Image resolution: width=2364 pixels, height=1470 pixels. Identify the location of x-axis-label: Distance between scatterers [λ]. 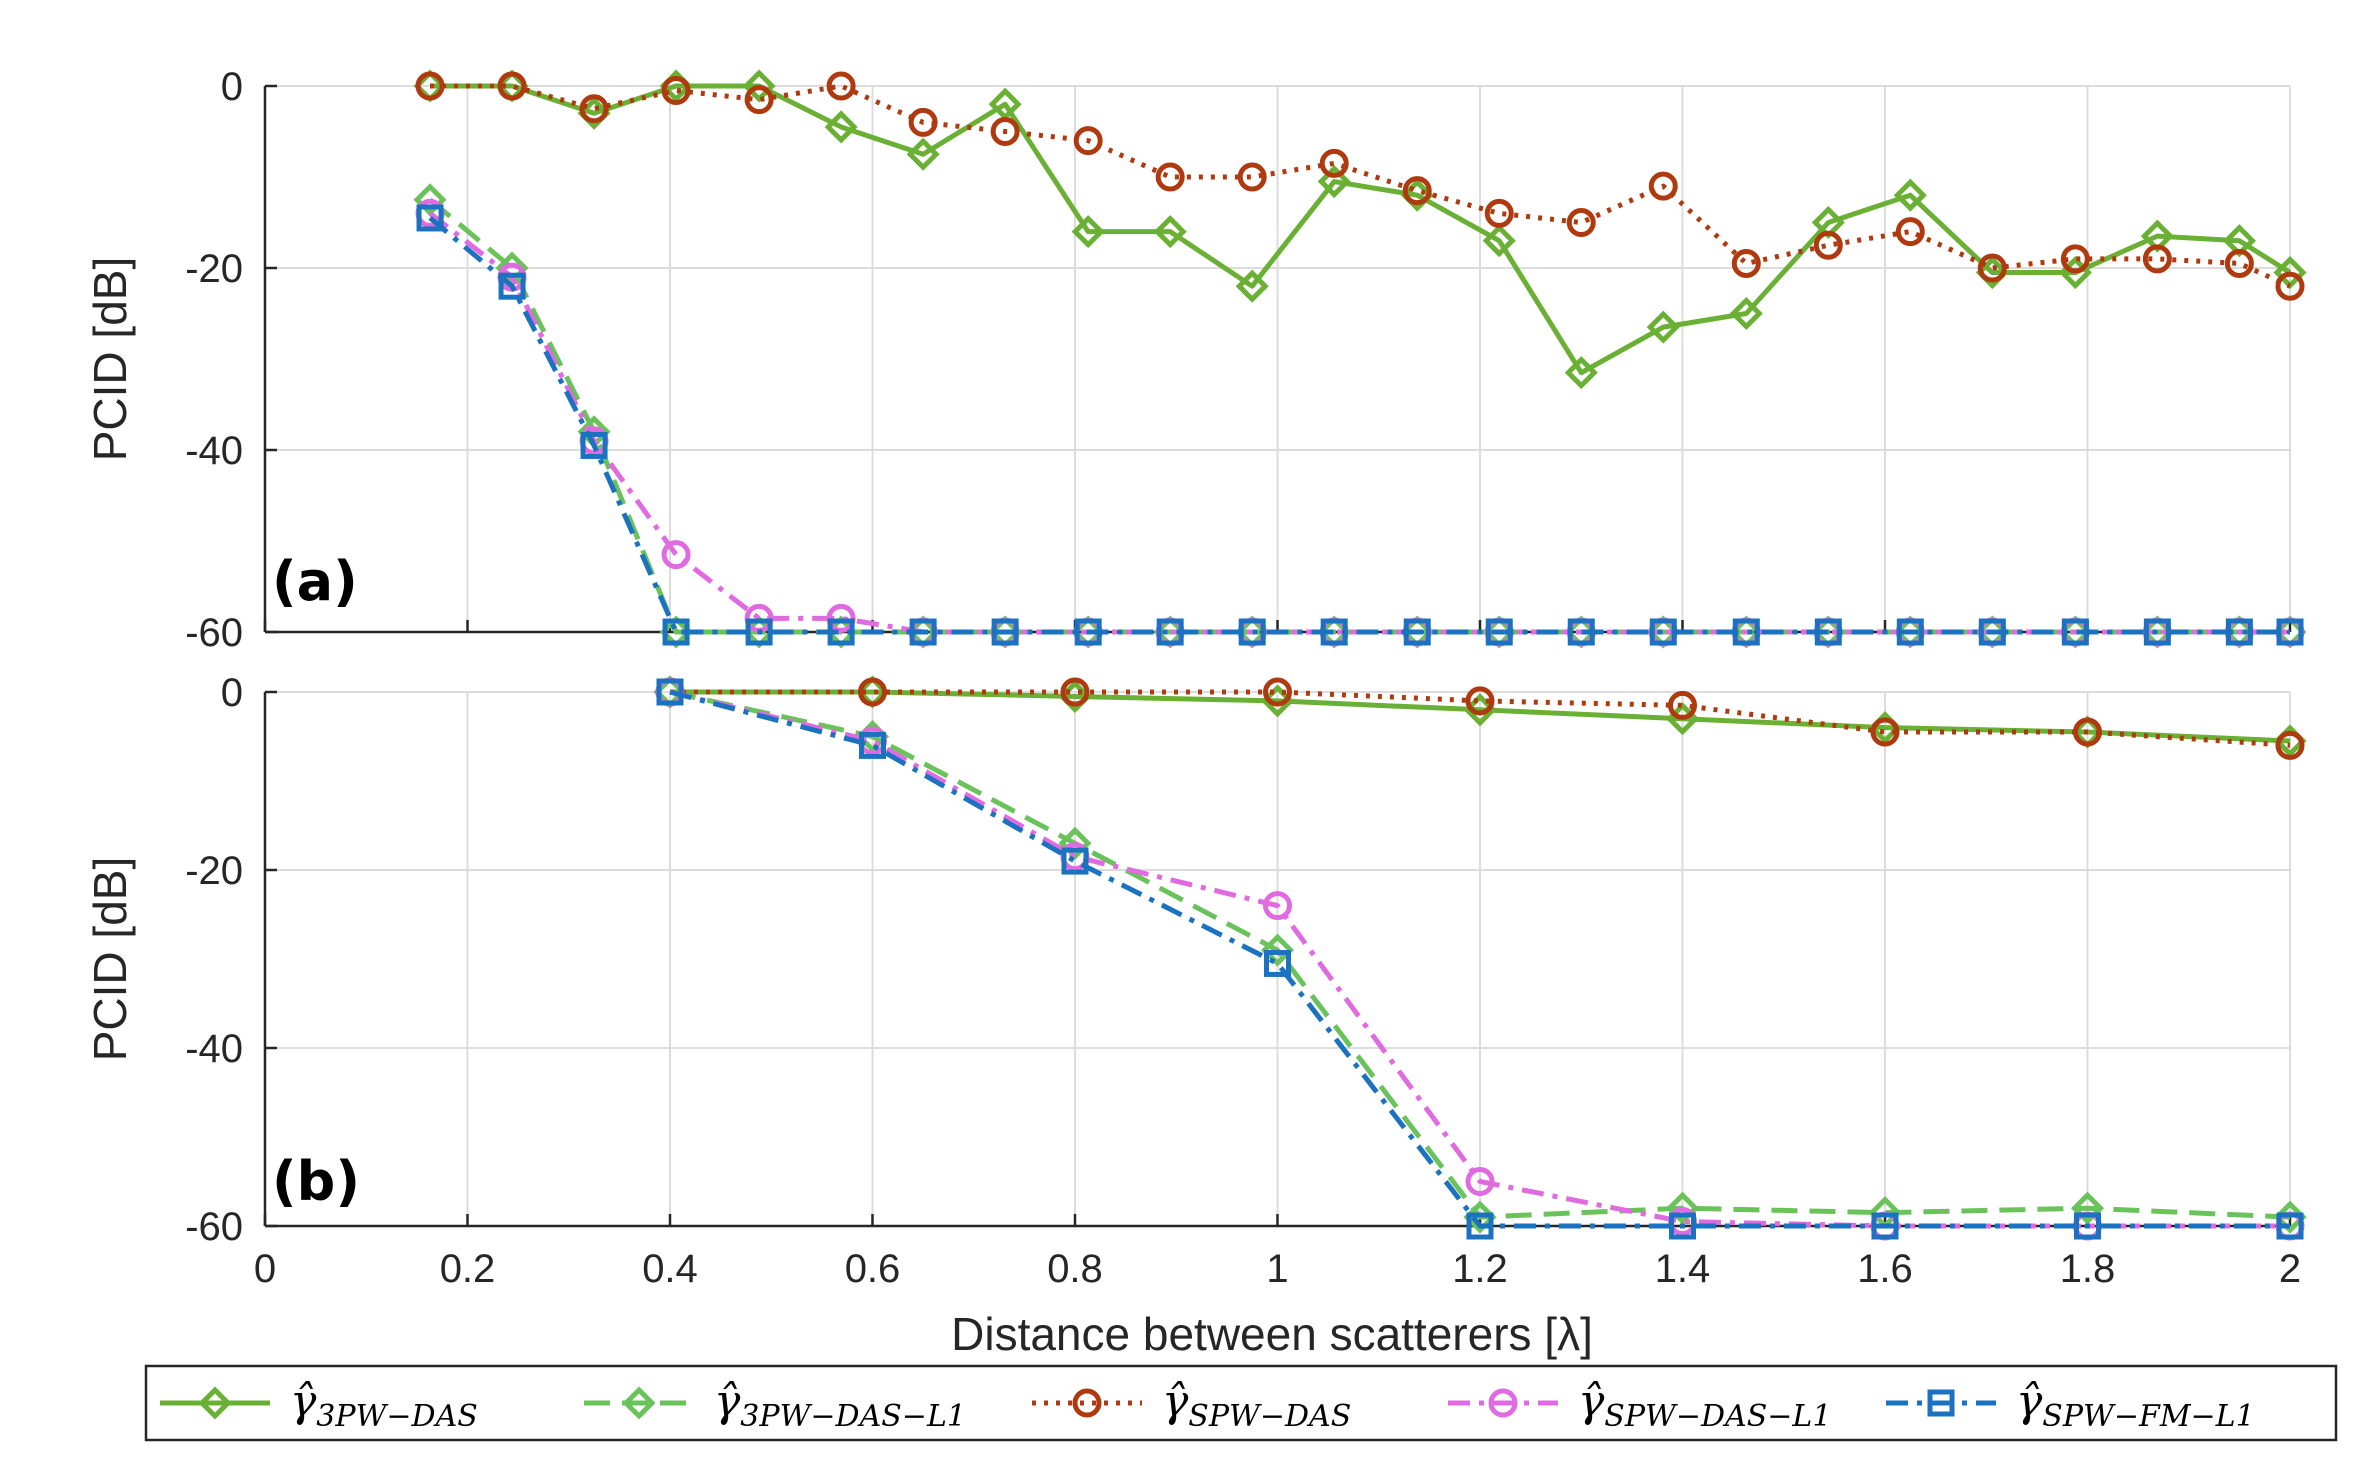
(1272, 1334).